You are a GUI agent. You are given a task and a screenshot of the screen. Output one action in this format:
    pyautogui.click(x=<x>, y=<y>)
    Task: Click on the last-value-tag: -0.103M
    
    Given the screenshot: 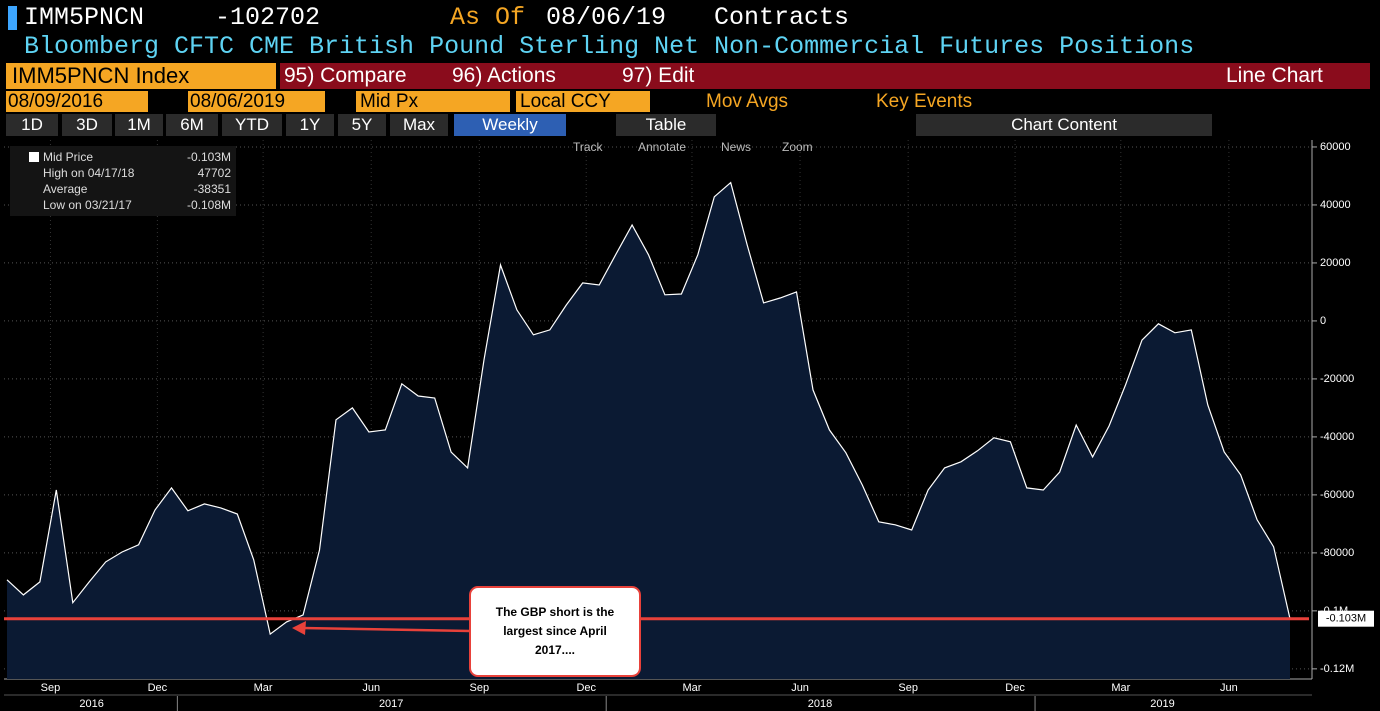 What is the action you would take?
    pyautogui.click(x=1346, y=619)
    